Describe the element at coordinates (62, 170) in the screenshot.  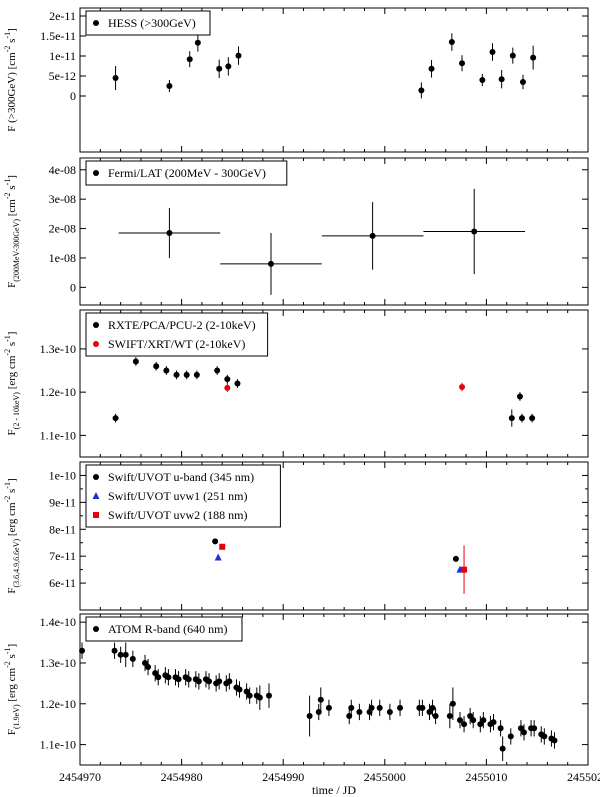
I see `y-tick-label: 4e-08` at that location.